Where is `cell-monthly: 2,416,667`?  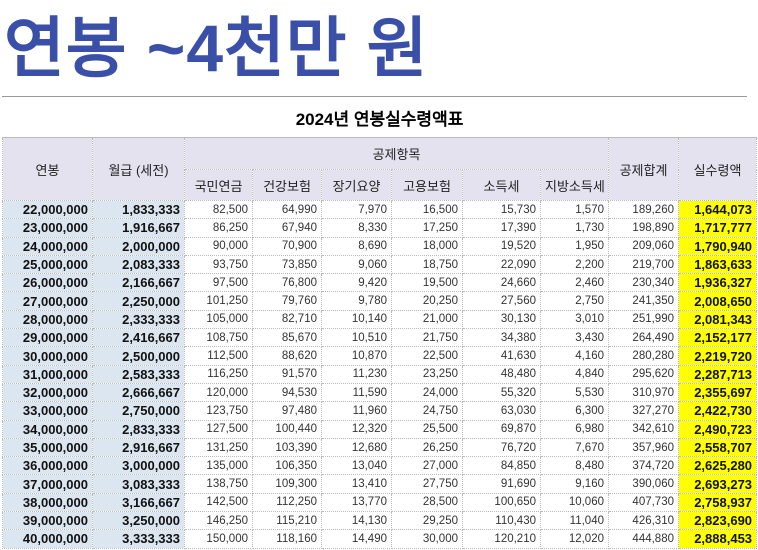 cell-monthly: 2,416,667 is located at coordinates (138, 338).